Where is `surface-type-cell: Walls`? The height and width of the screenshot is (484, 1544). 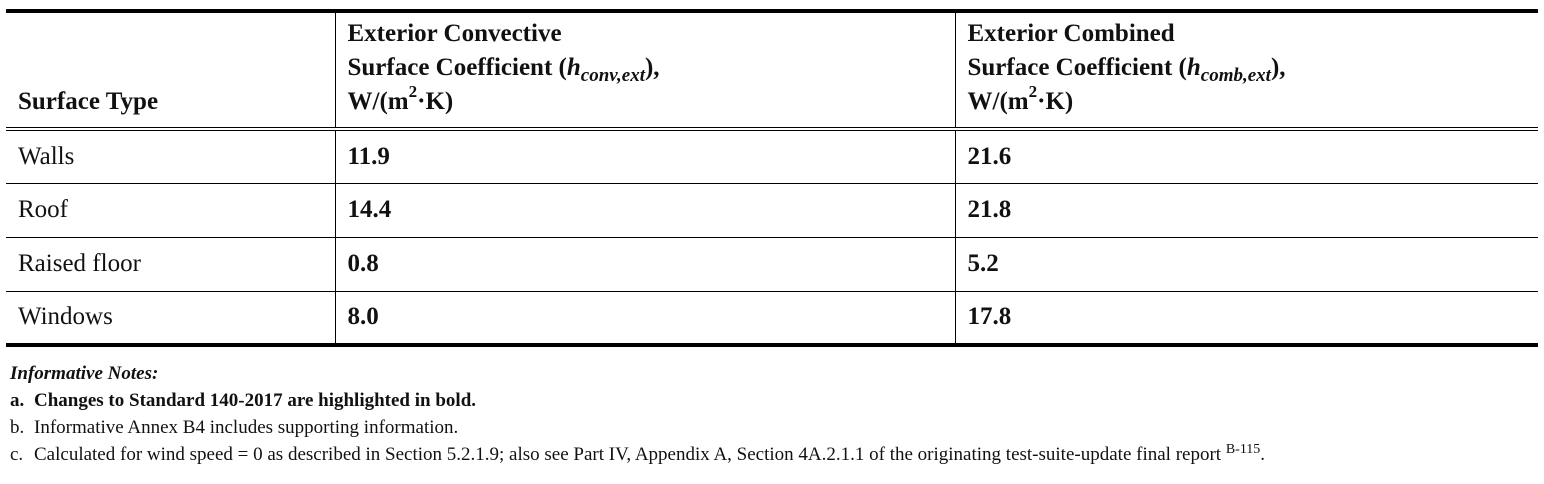
surface-type-cell: Walls is located at coordinates (170, 156).